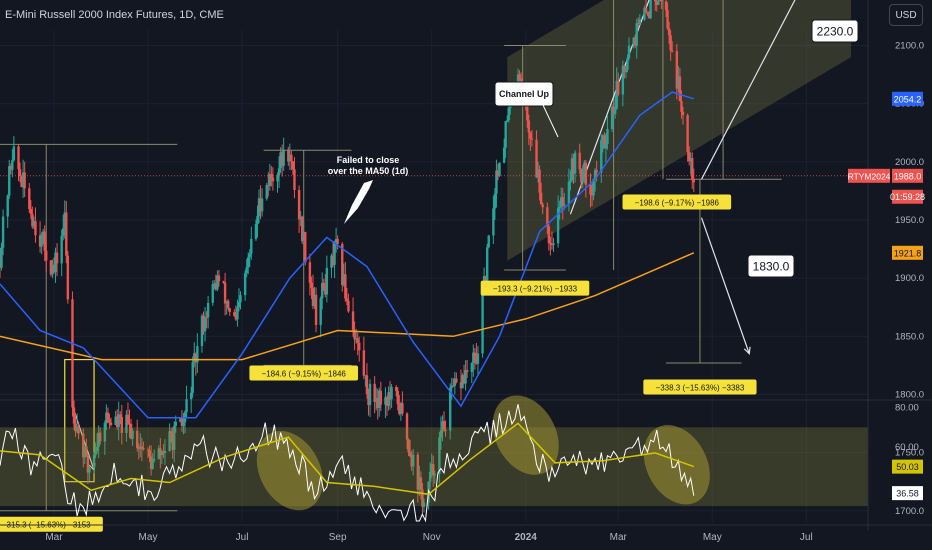  Describe the element at coordinates (358, 202) in the screenshot. I see `failed-close-arrow` at that location.